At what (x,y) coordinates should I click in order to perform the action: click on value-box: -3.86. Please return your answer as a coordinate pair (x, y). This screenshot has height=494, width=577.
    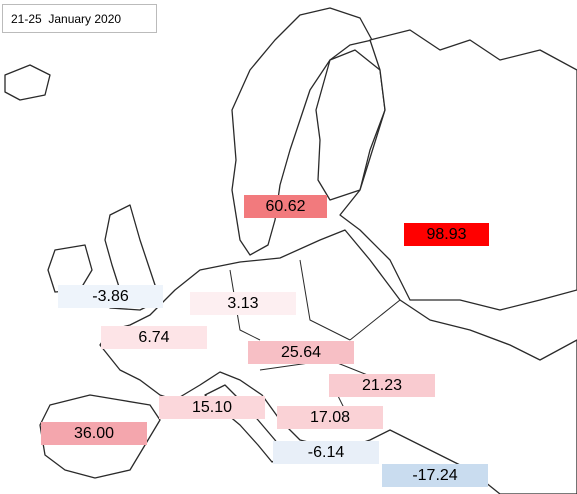
    Looking at the image, I should click on (110, 296).